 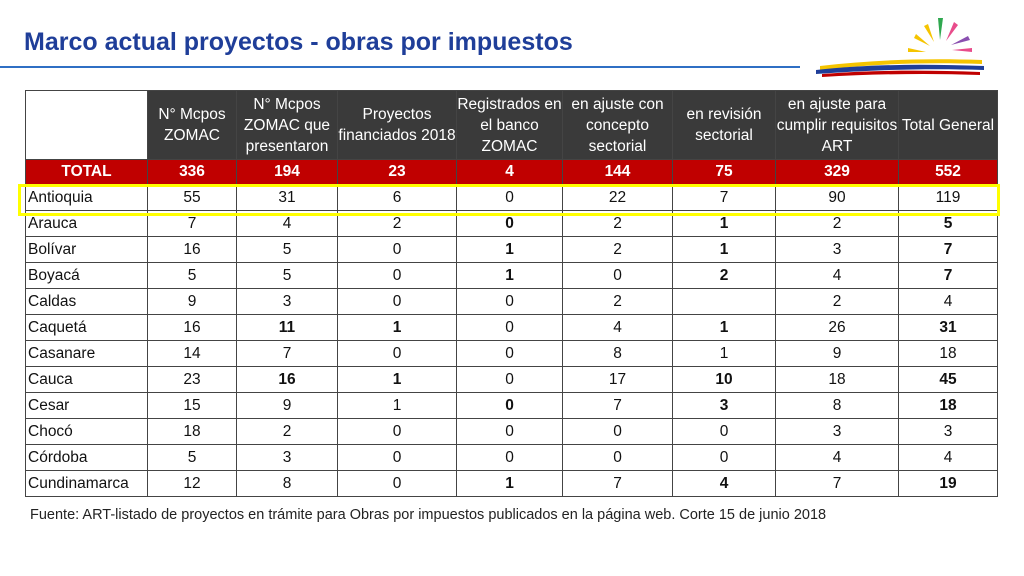 What do you see at coordinates (192, 405) in the screenshot?
I see `table-cell: 15` at bounding box center [192, 405].